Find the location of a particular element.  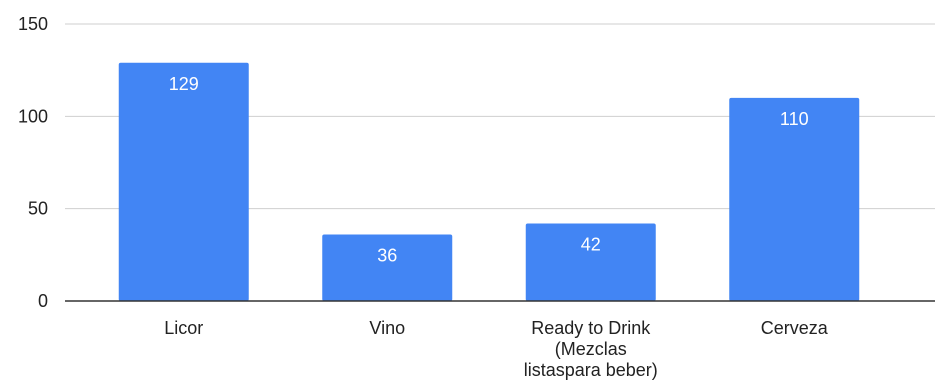

x-tick-label-2: Vino is located at coordinates (387, 328).